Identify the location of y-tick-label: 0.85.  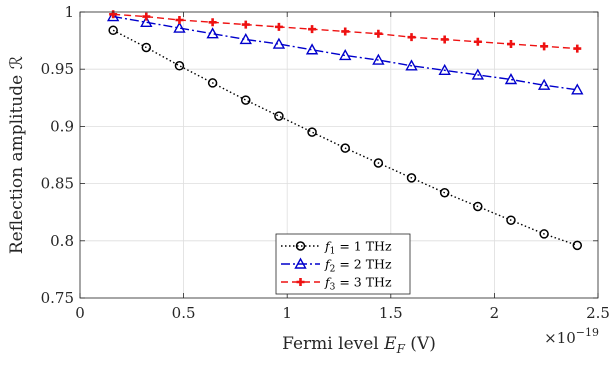
(57, 184).